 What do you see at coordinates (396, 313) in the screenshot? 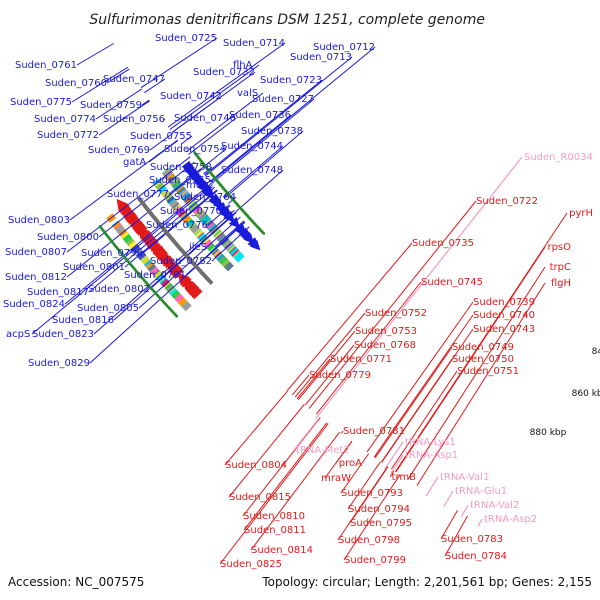
I see `gene-label-right: Suden_0752` at bounding box center [396, 313].